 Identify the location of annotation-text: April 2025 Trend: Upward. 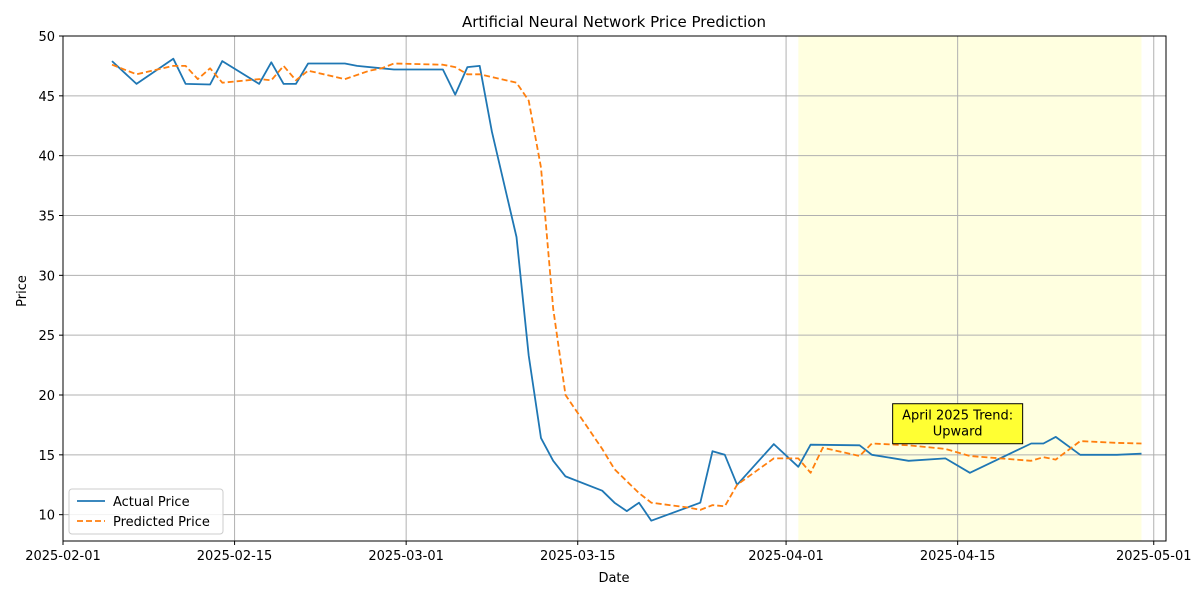
(957, 424).